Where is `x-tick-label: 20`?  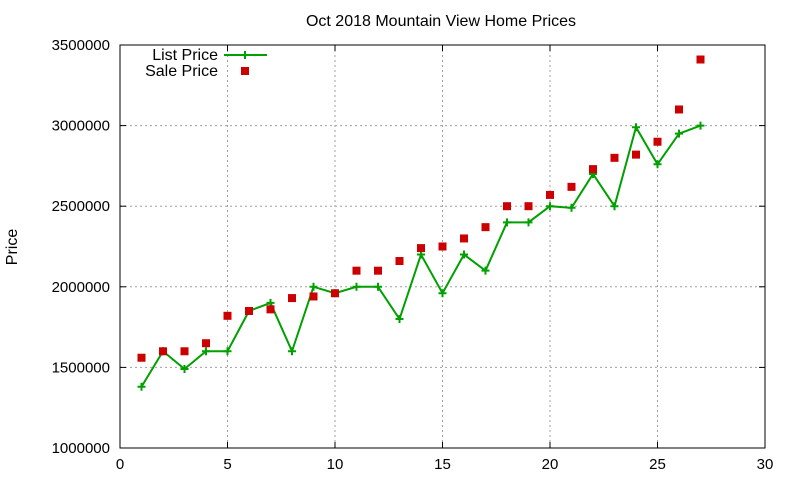
x-tick-label: 20 is located at coordinates (550, 464).